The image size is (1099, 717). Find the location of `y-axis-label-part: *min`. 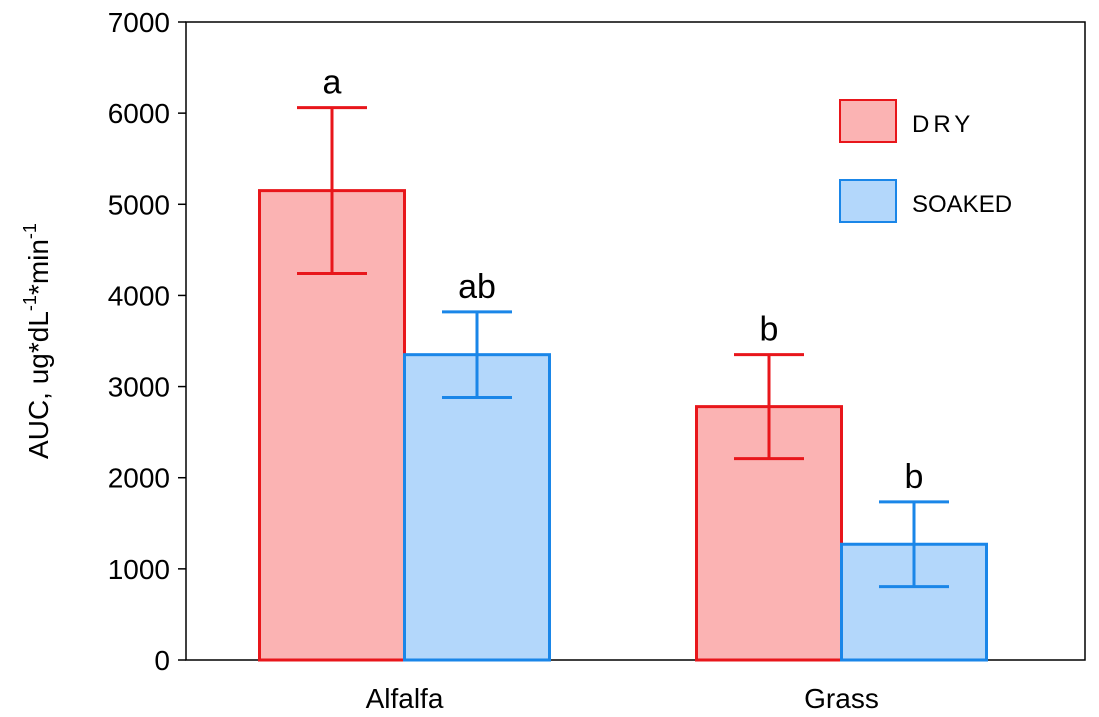

y-axis-label-part: *min is located at coordinates (38, 267).